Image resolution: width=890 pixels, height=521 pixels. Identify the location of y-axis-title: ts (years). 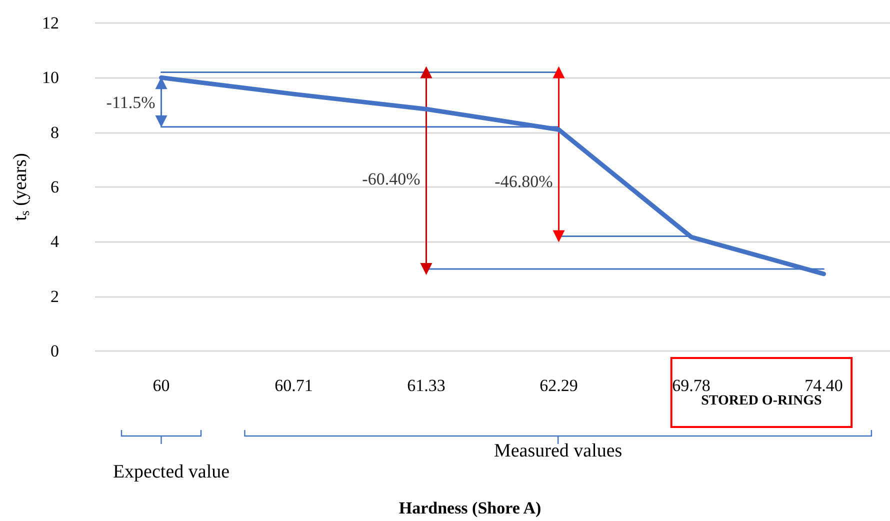
(21, 187).